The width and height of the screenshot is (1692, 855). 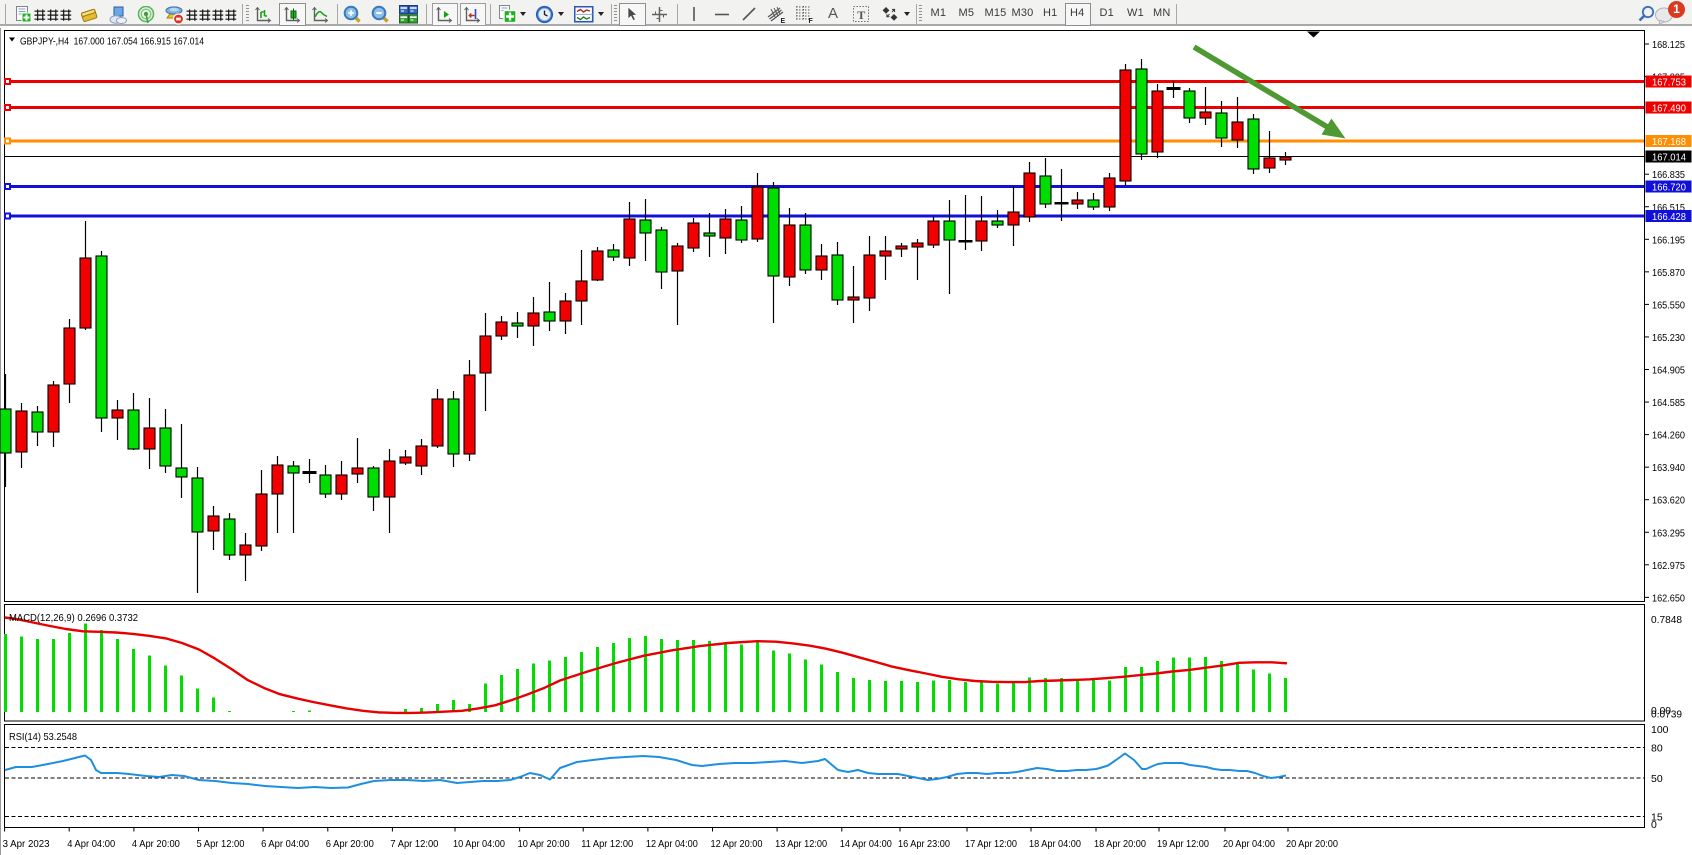 What do you see at coordinates (544, 844) in the screenshot?
I see `svg-text: 10 Apr 20:00` at bounding box center [544, 844].